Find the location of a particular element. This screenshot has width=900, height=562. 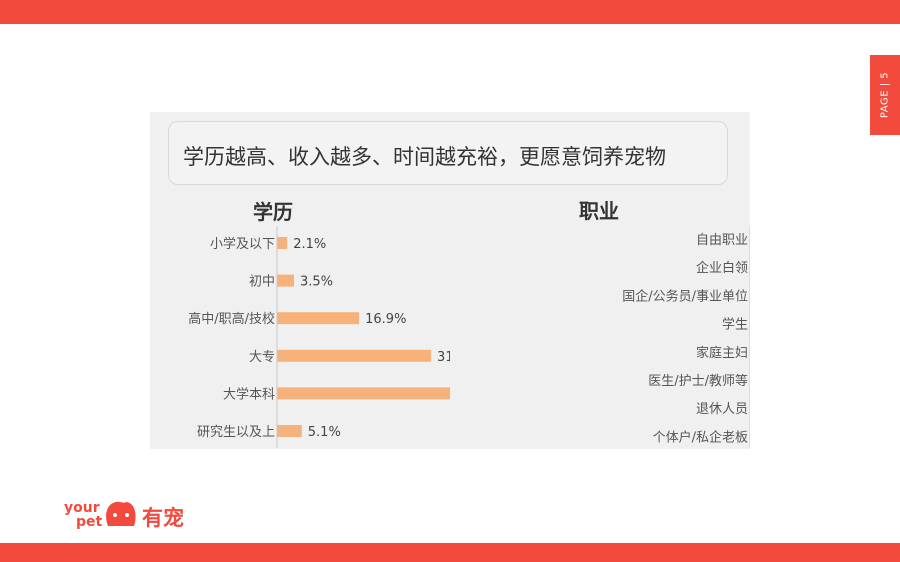

category-label: 医生/护士/教师等 is located at coordinates (698, 381).